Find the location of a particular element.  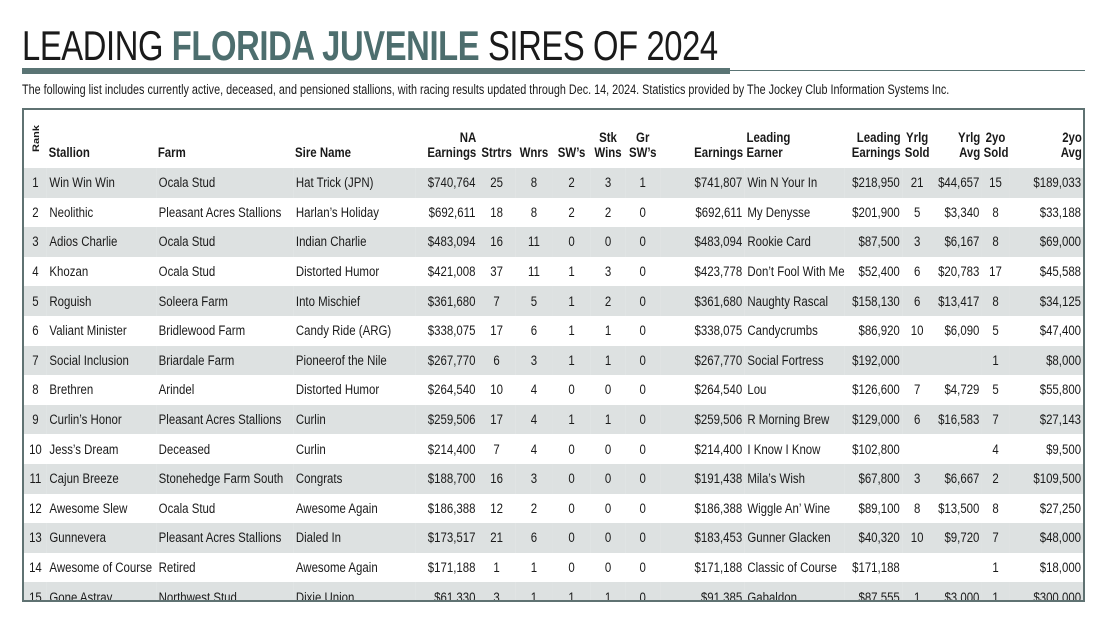

table-cell: $13,417 is located at coordinates (959, 301).